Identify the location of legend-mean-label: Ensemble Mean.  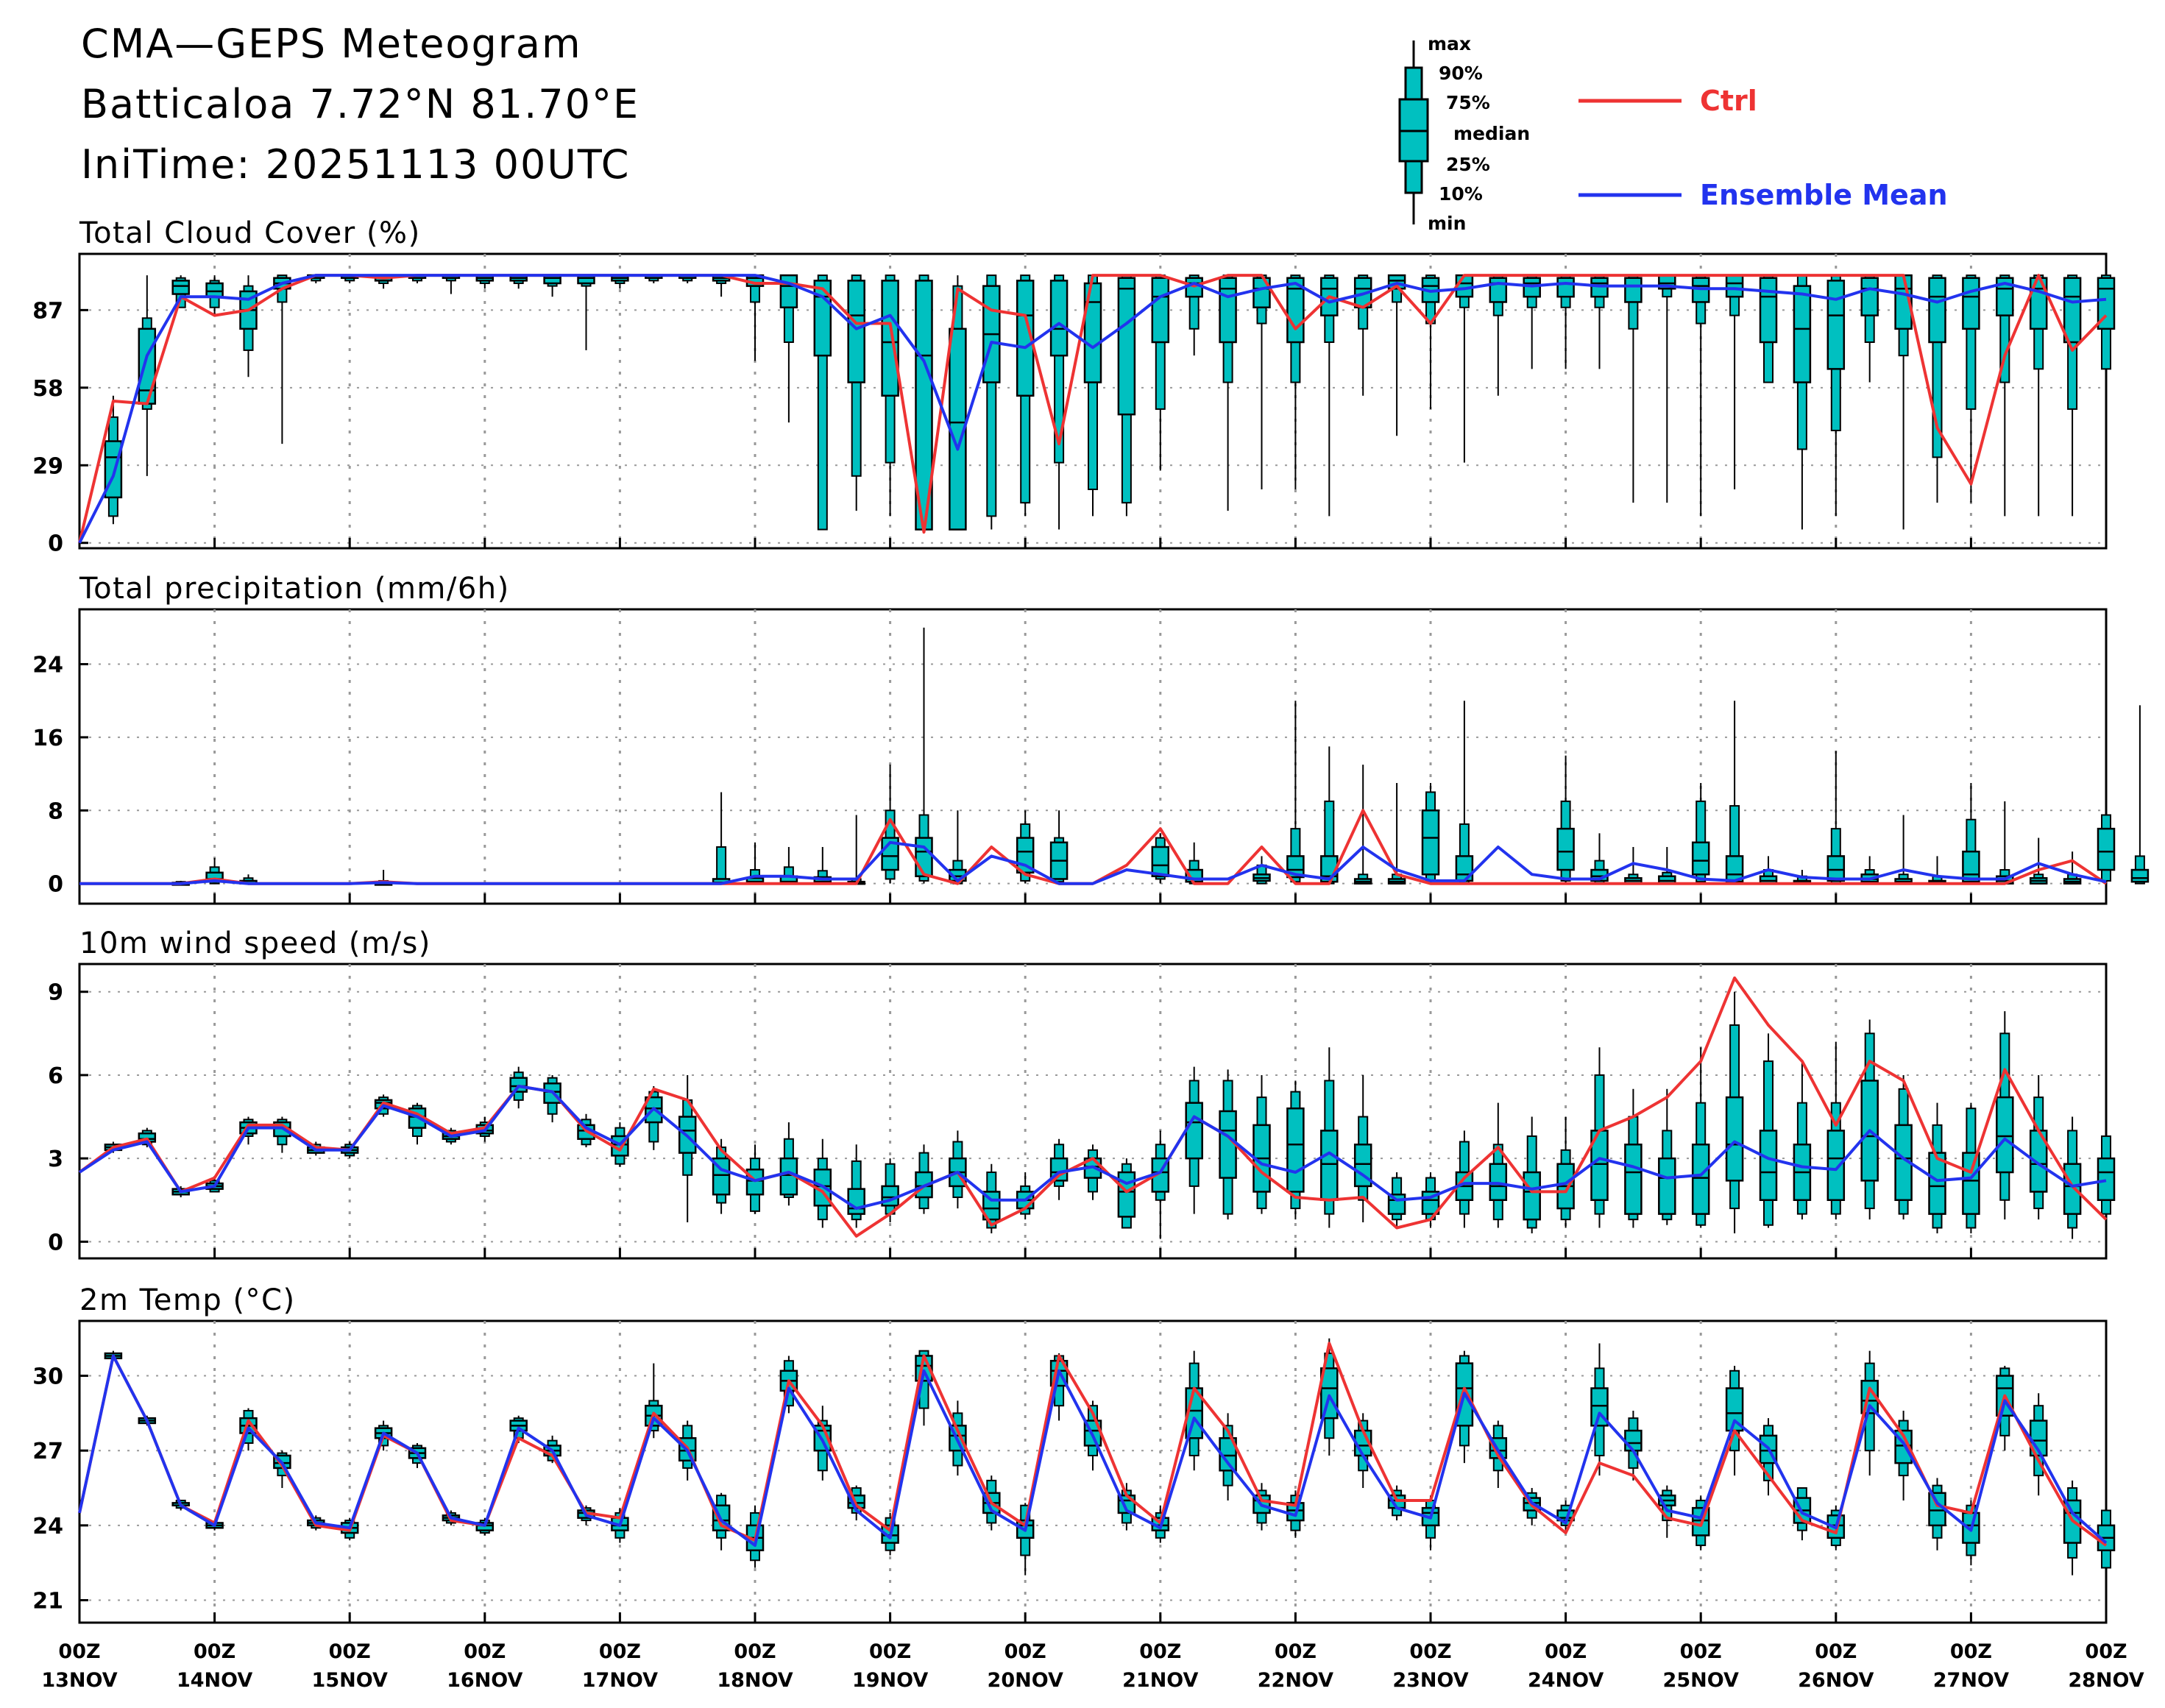
(1824, 195).